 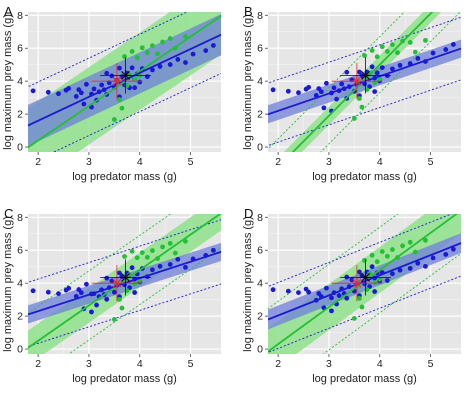 I want to click on green-prediction-lower, so click(x=390, y=82).